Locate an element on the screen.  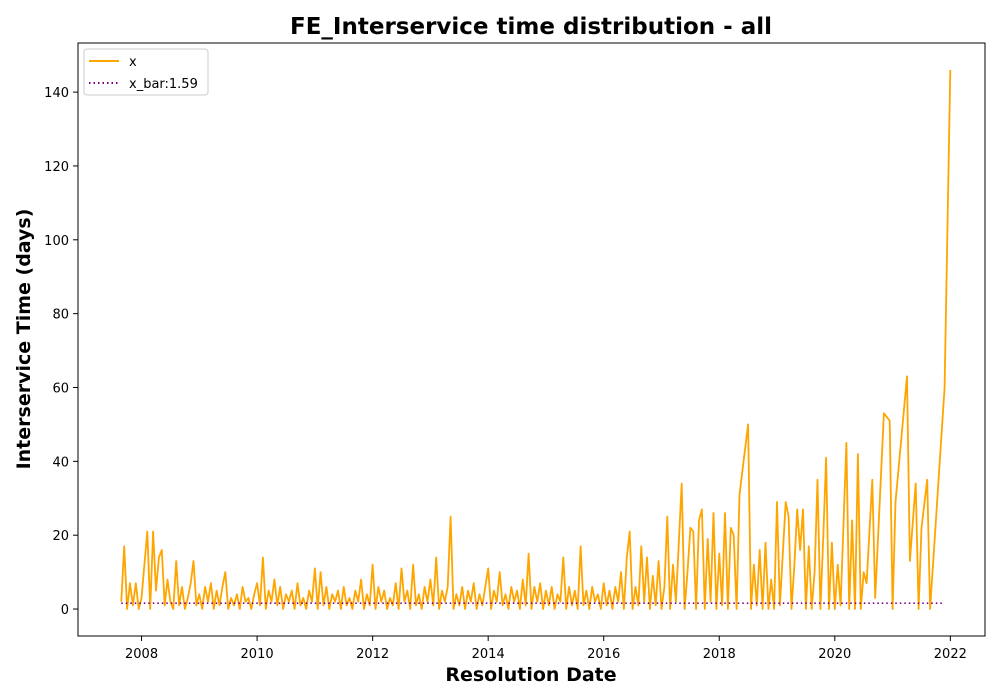
chart-title: FE_Interservice time distribution - all is located at coordinates (531, 27).